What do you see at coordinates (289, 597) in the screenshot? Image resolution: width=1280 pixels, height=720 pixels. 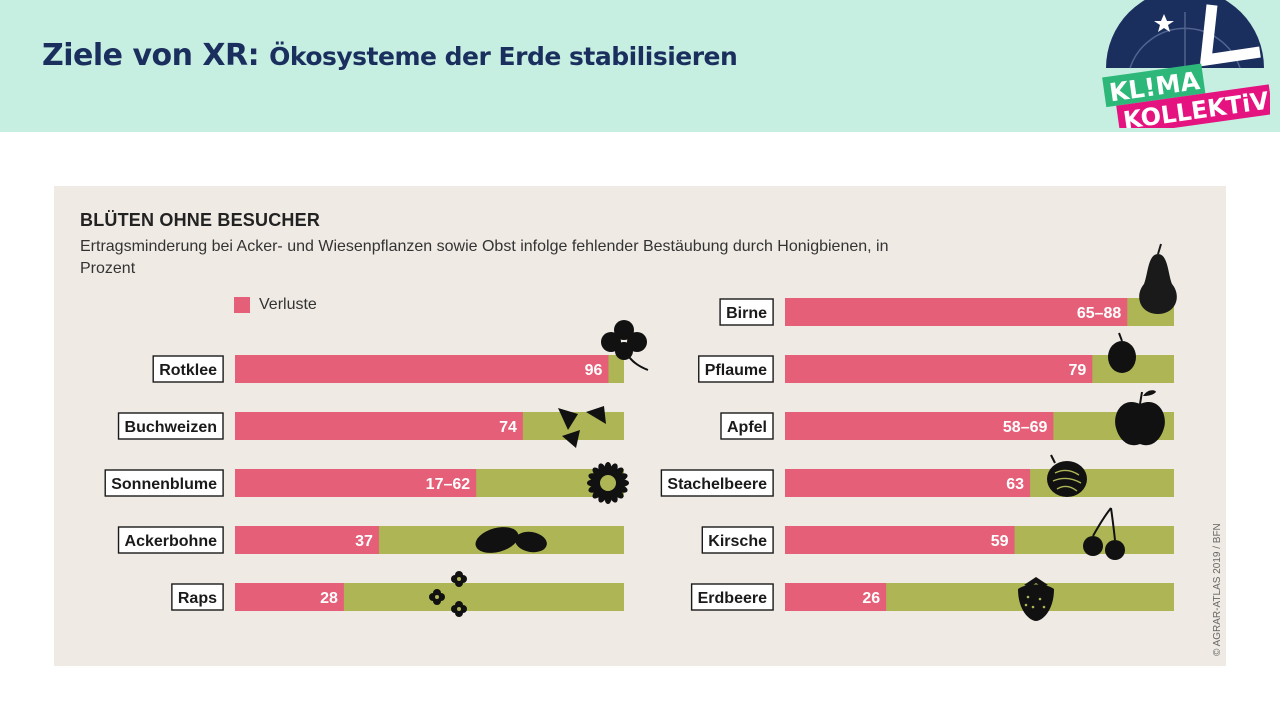 I see `bar-raps` at bounding box center [289, 597].